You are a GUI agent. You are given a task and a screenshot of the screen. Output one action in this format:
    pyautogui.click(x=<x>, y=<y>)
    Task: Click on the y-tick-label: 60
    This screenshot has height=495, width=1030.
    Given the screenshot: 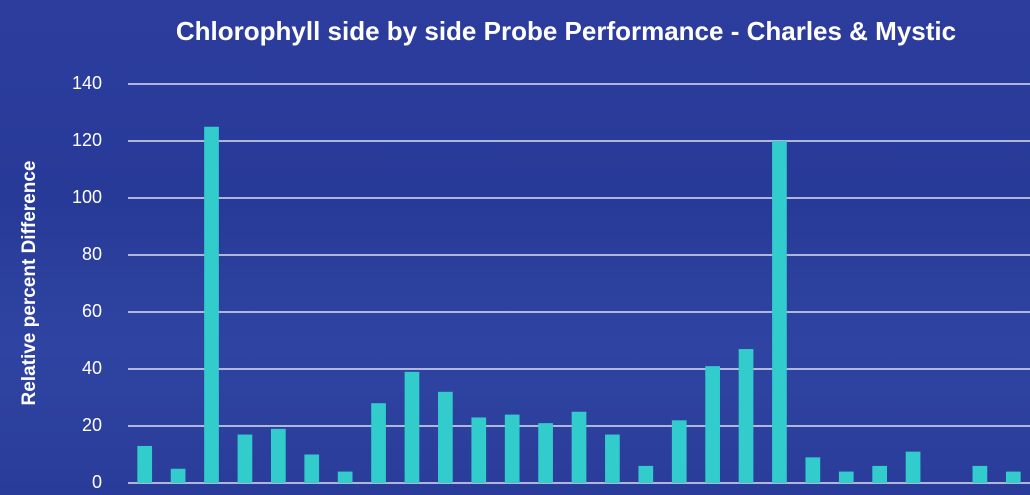 What is the action you would take?
    pyautogui.click(x=92, y=311)
    